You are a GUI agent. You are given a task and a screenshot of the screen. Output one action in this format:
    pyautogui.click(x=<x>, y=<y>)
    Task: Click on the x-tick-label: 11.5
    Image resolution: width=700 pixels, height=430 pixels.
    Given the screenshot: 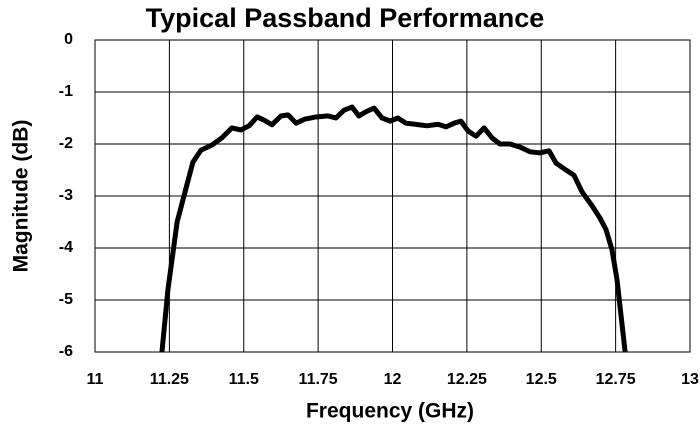 What is the action you would take?
    pyautogui.click(x=244, y=379)
    